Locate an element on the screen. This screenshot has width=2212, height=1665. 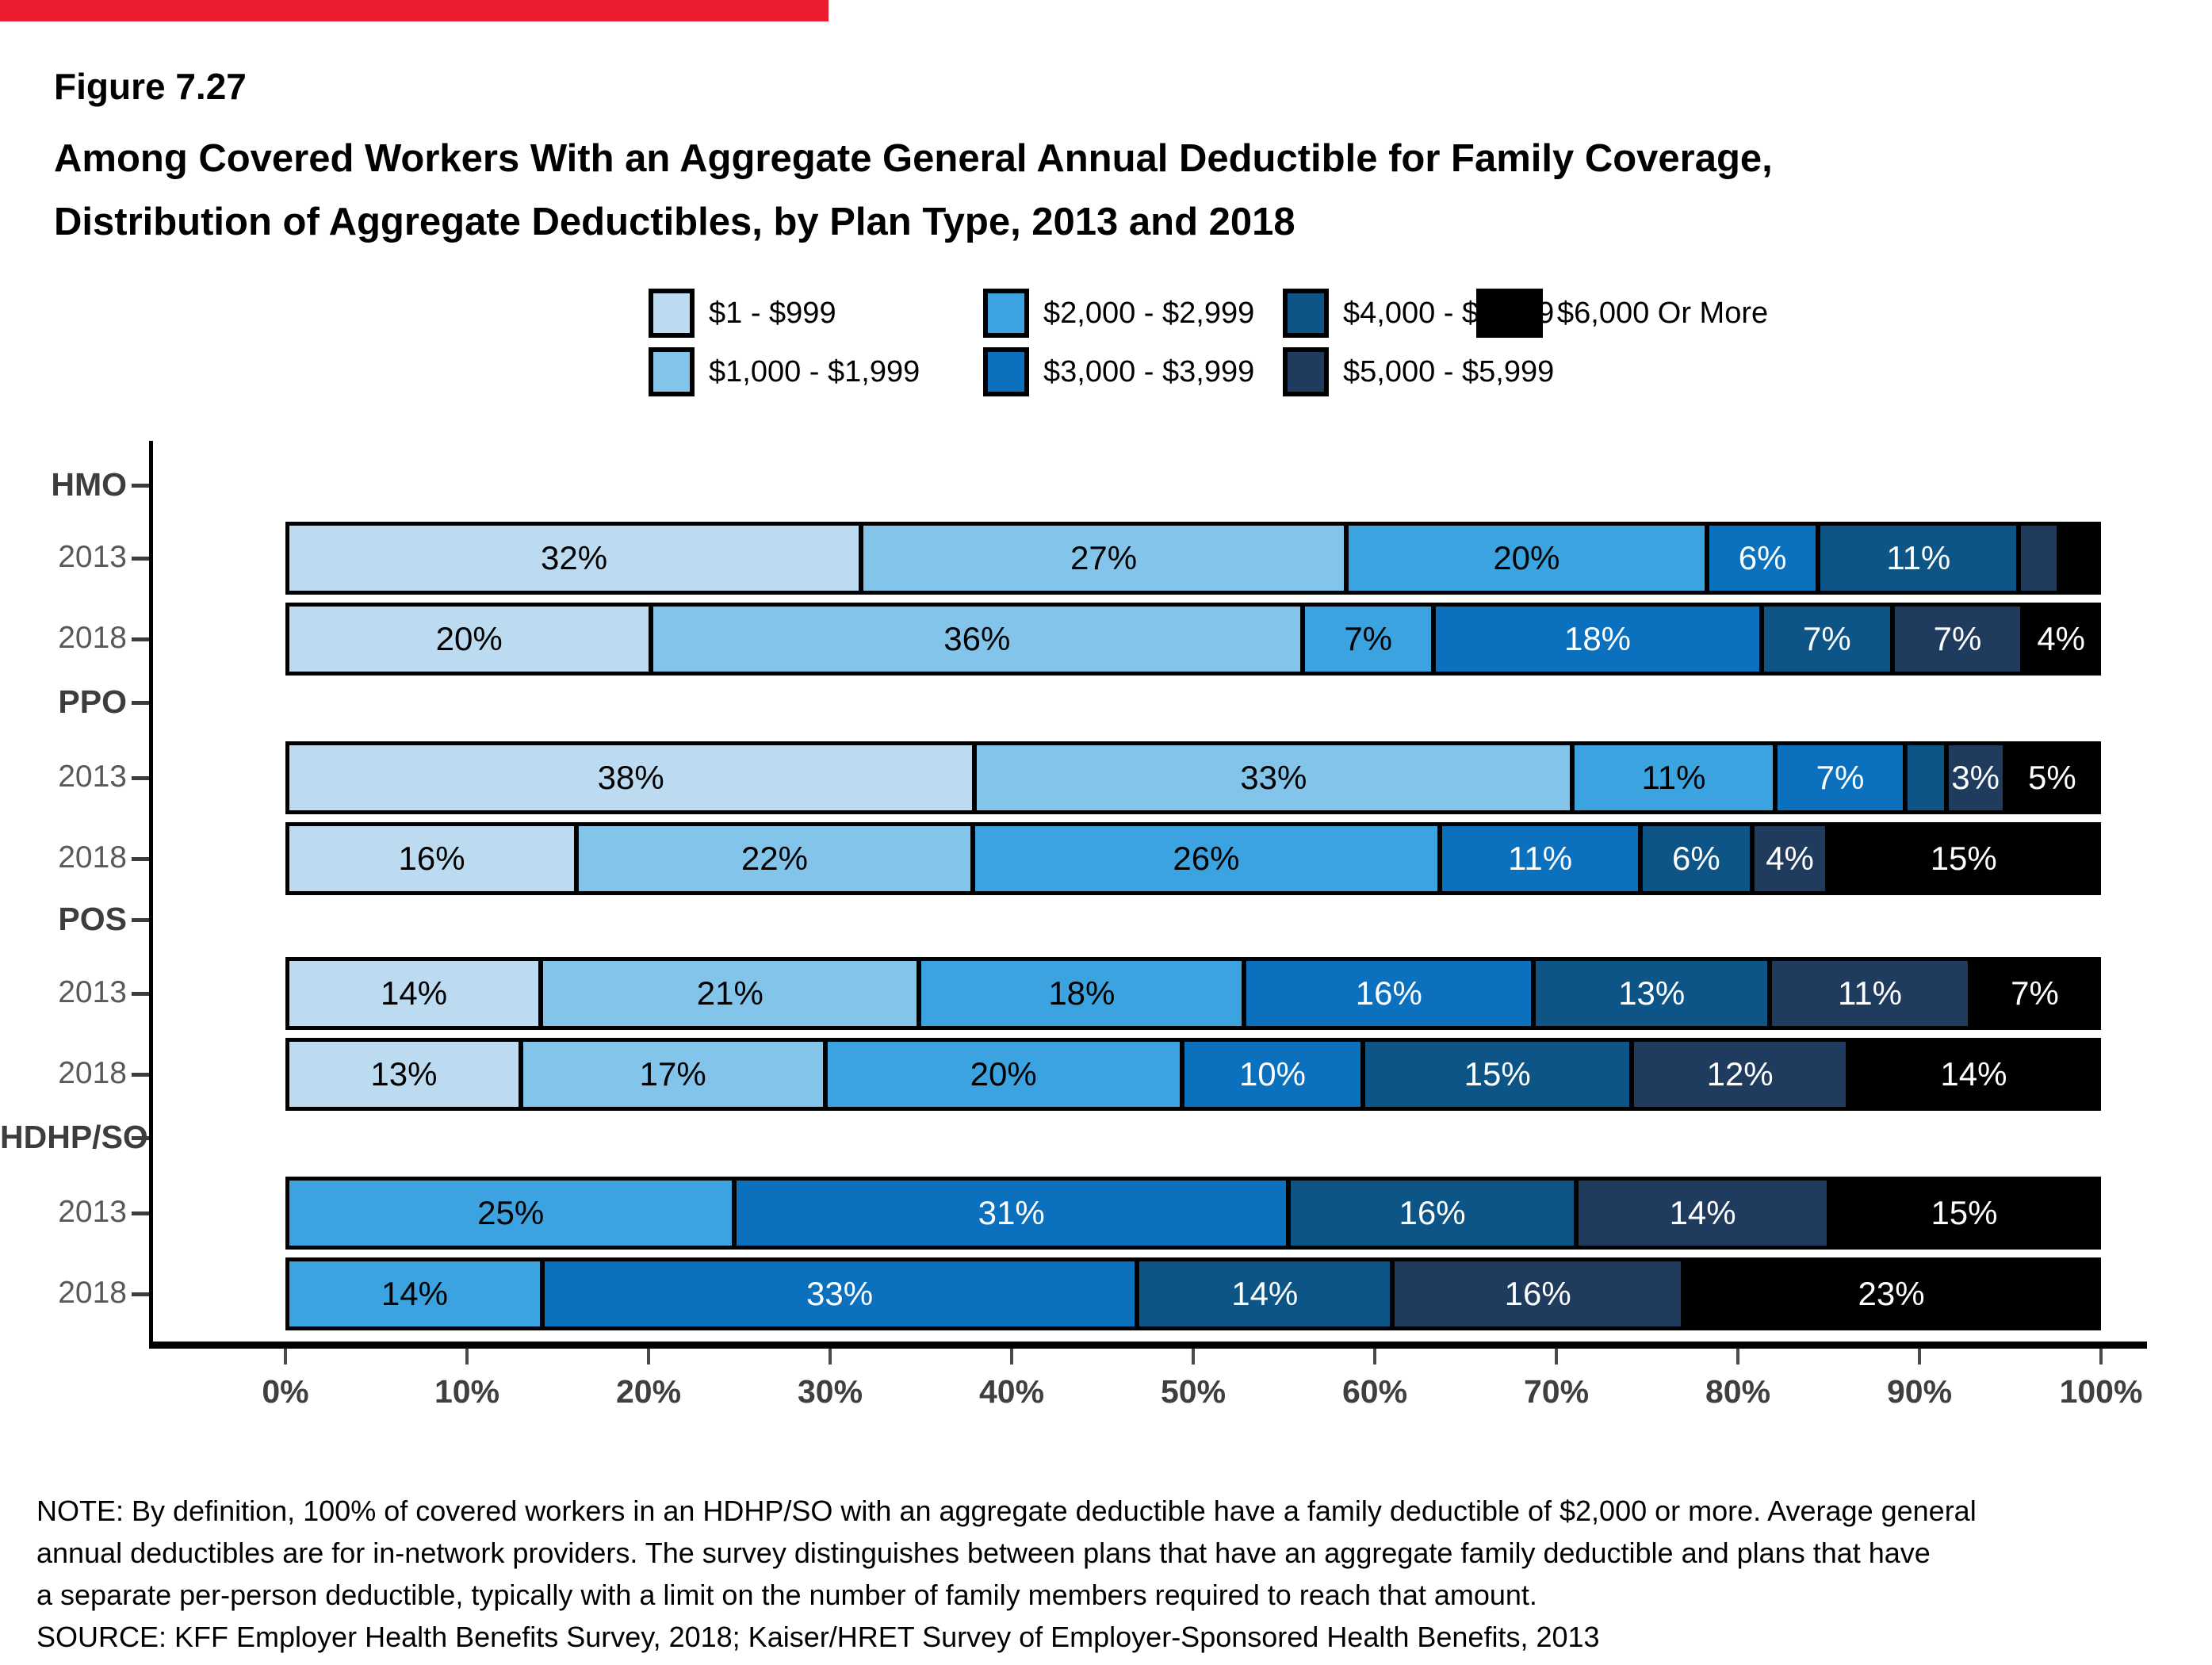
bar-segment: 31% is located at coordinates (1012, 1213).